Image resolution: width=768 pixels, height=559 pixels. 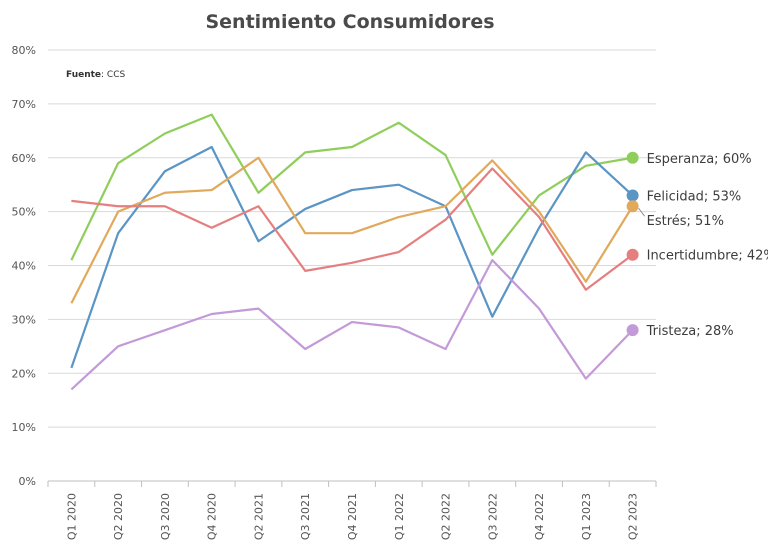 I want to click on source-value: : CCS, so click(x=113, y=75).